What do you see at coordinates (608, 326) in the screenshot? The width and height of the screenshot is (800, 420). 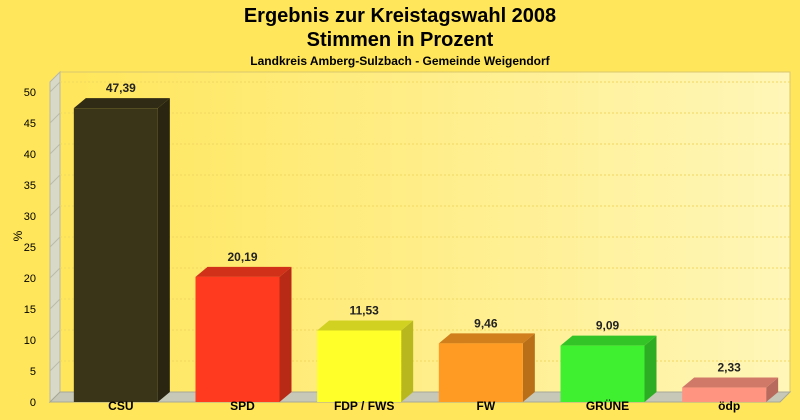 I see `bar-value-label: 9,09` at bounding box center [608, 326].